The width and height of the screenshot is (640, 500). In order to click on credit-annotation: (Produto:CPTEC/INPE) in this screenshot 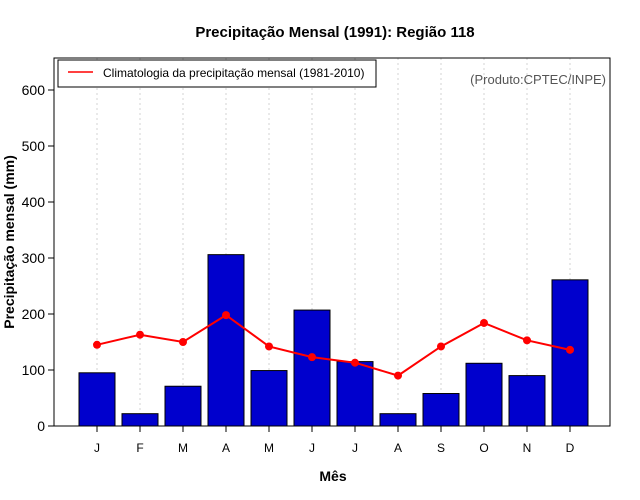, I will do `click(538, 79)`.